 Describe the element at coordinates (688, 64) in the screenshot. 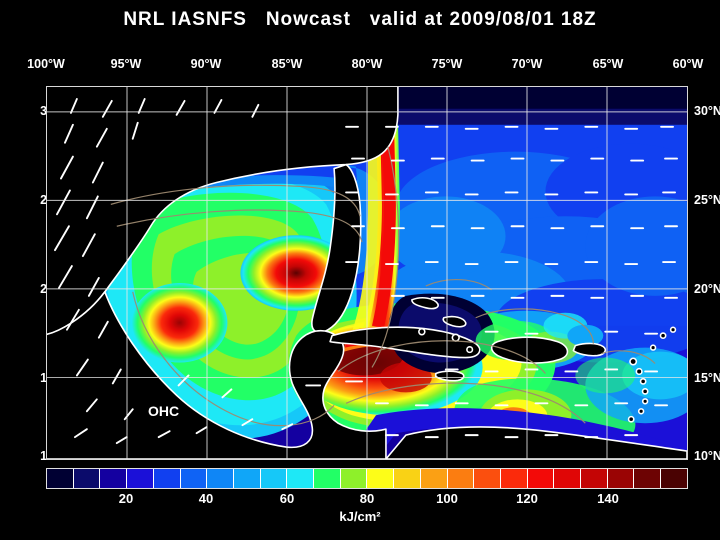

I see `lon-tick-60w: 60°W` at that location.